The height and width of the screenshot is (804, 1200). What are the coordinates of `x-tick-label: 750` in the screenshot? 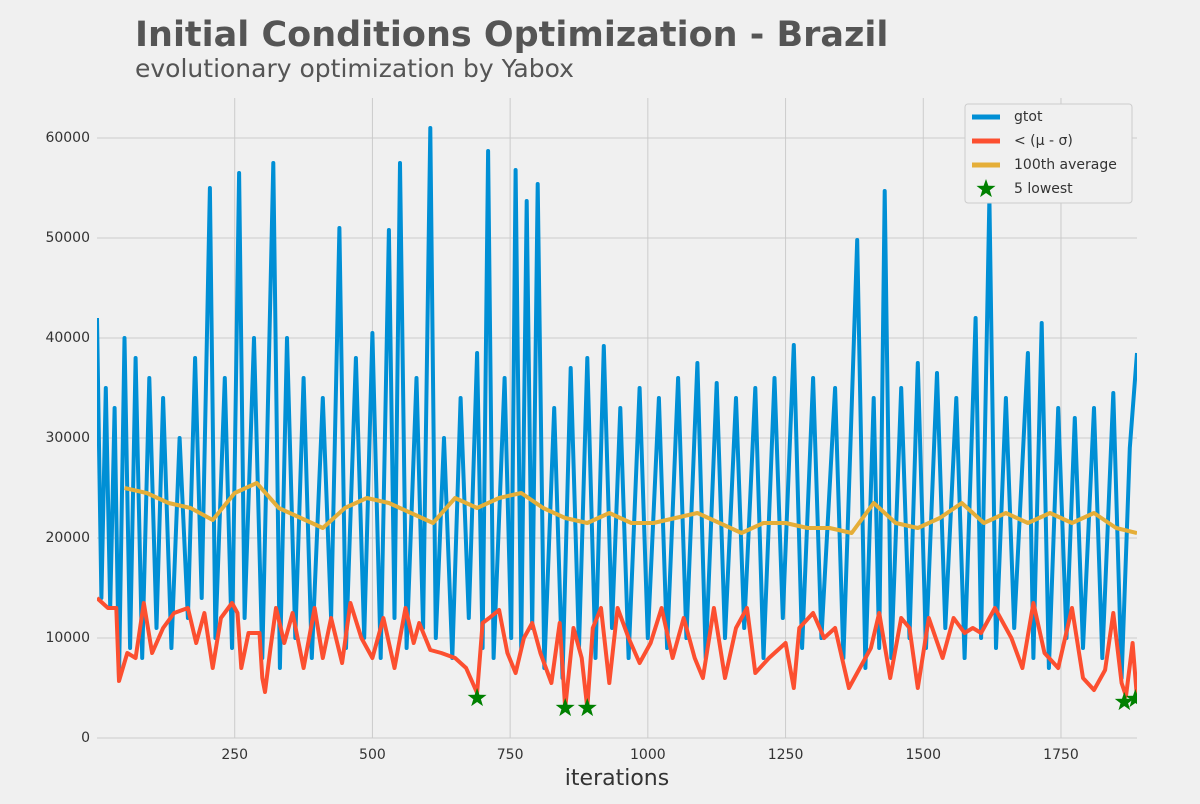 It's located at (510, 755).